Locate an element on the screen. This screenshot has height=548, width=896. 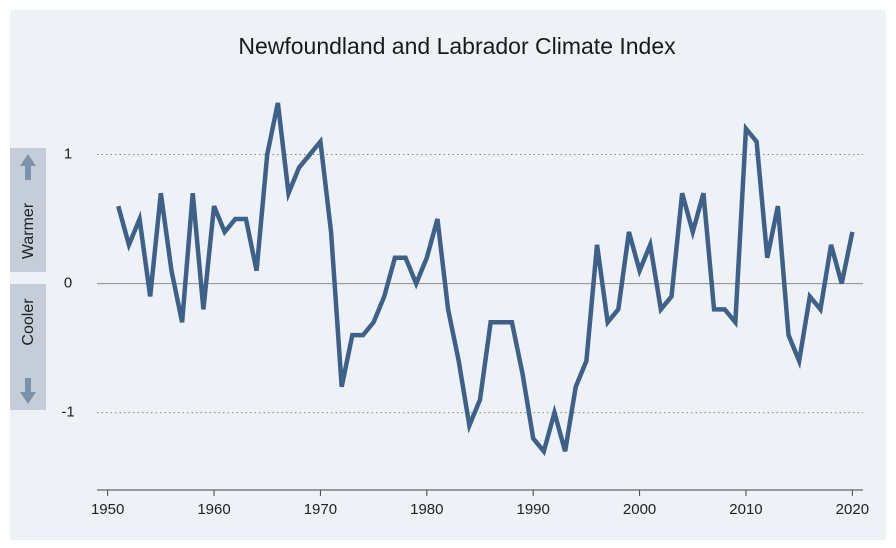
x-tick-label: 1990 is located at coordinates (533, 509).